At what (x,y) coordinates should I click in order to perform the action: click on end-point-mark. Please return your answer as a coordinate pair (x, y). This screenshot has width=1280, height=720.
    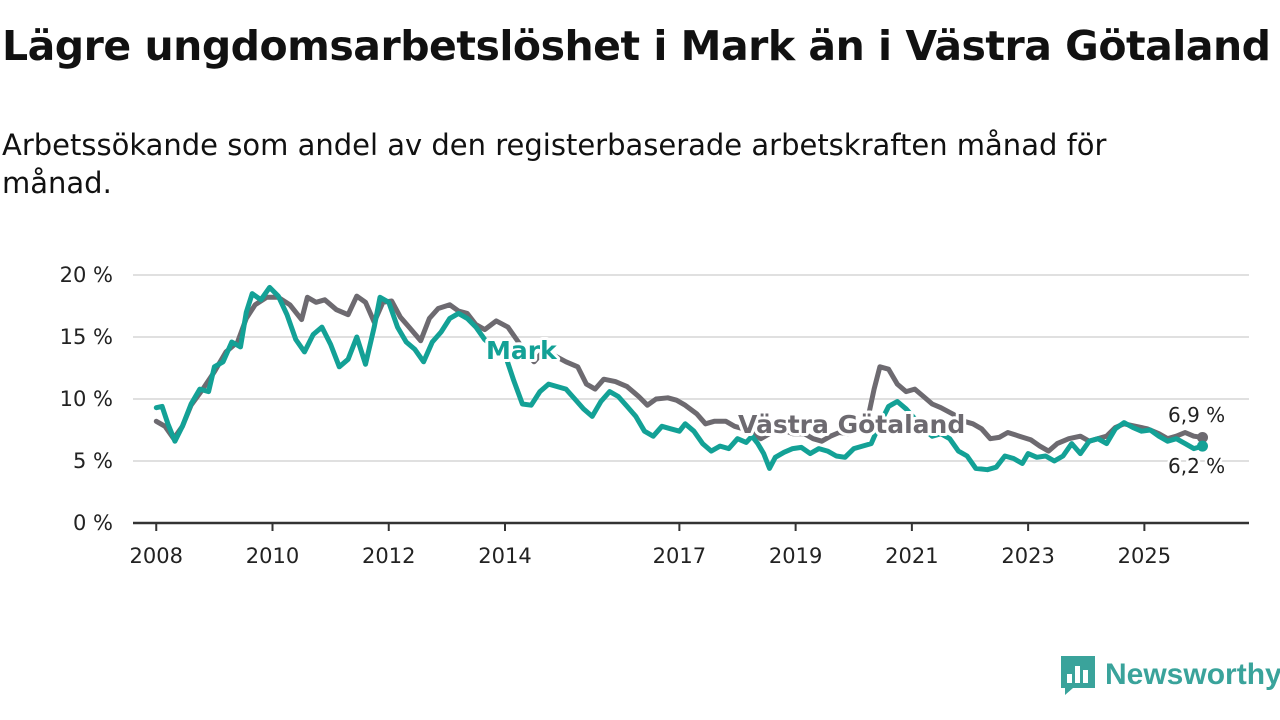
    Looking at the image, I should click on (1202, 446).